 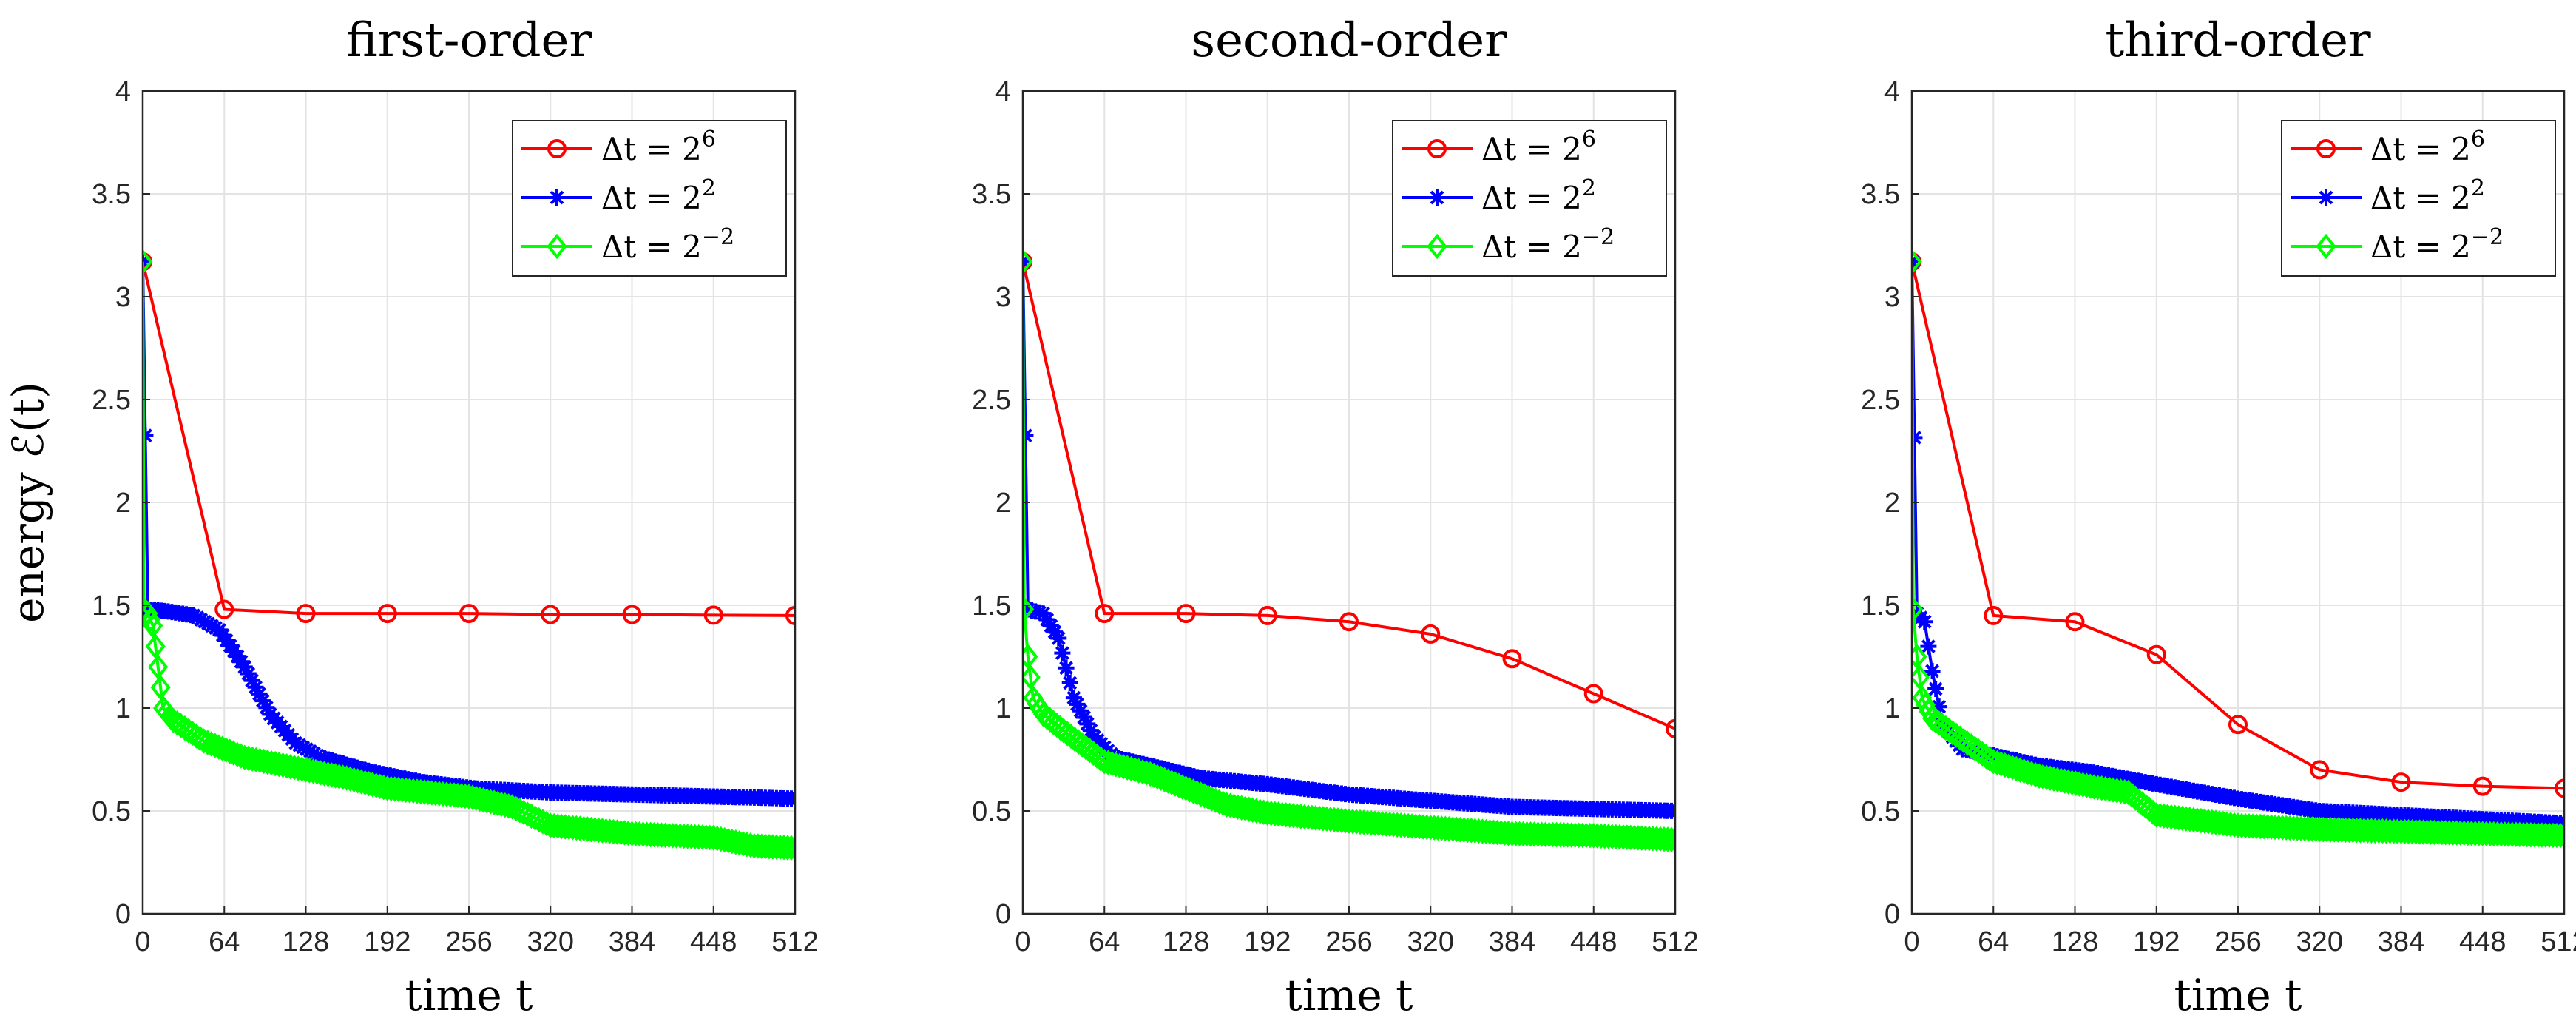 What do you see at coordinates (1022, 941) in the screenshot?
I see `x-tick-label: 0` at bounding box center [1022, 941].